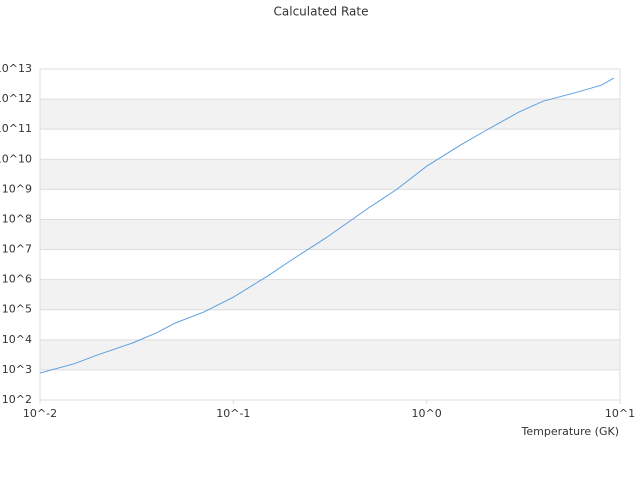 The image size is (640, 480). I want to click on y-tick-label: 10^7, so click(17, 249).